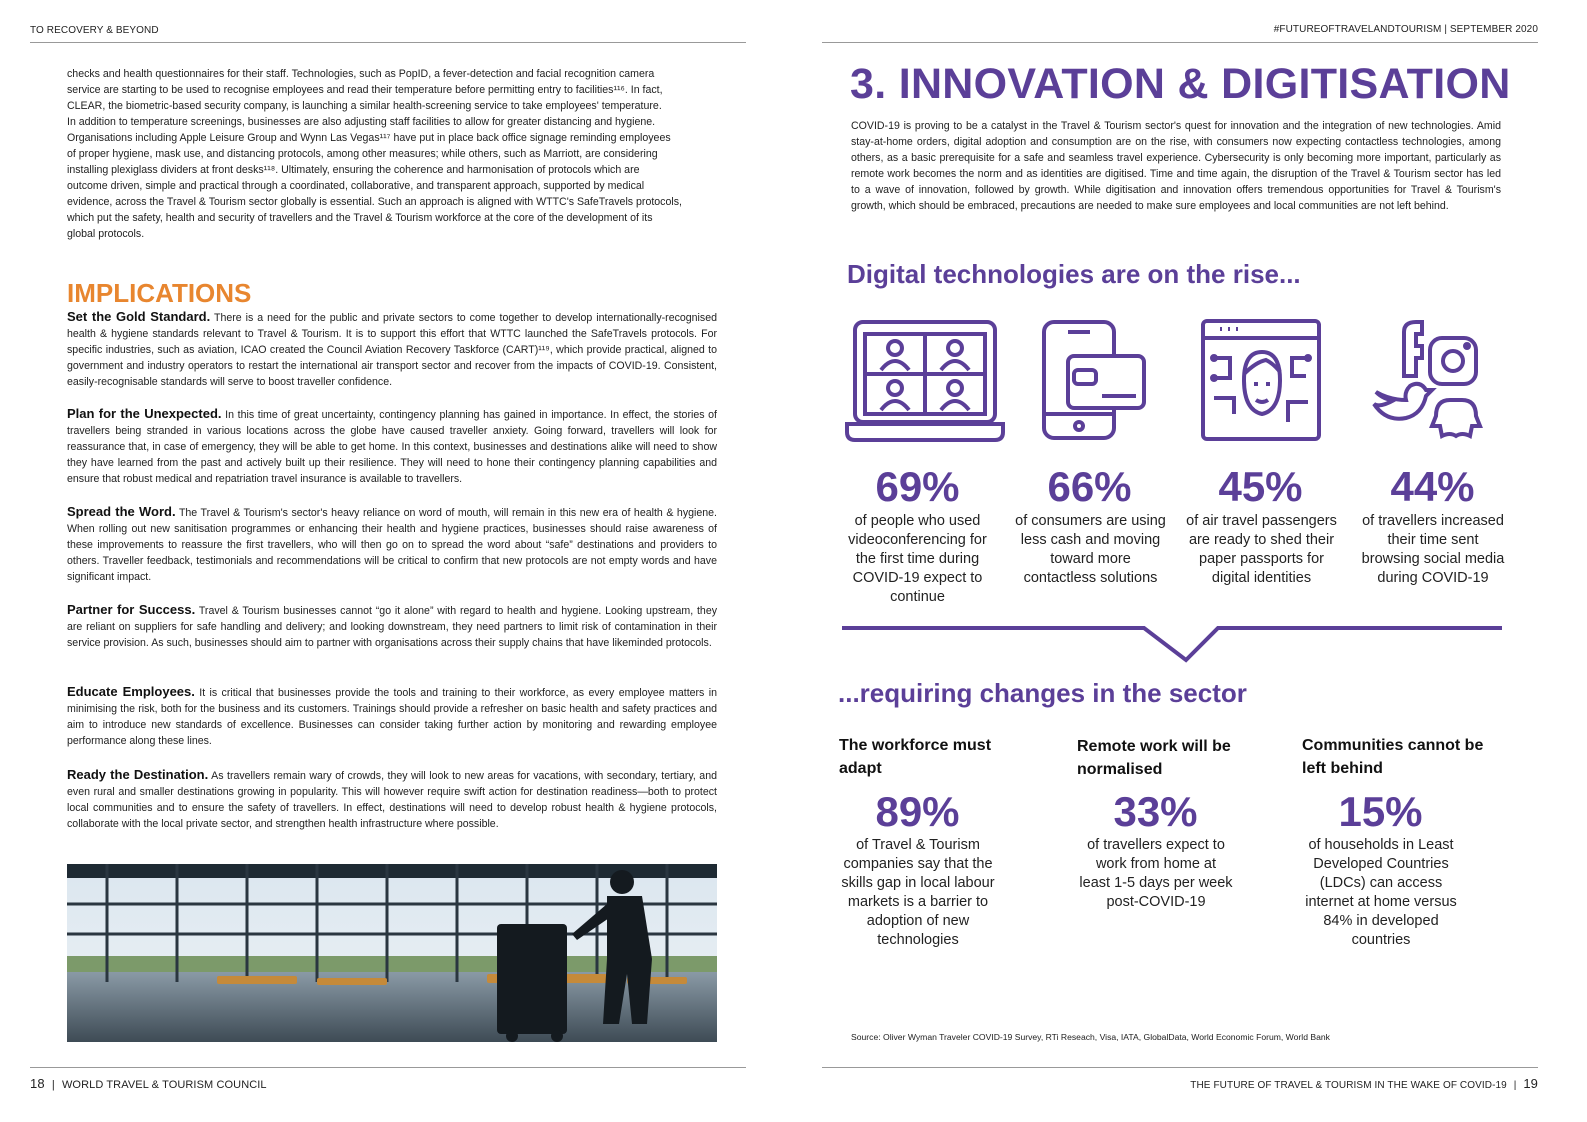 The height and width of the screenshot is (1122, 1587). I want to click on stat-line: of people who used, so click(917, 521).